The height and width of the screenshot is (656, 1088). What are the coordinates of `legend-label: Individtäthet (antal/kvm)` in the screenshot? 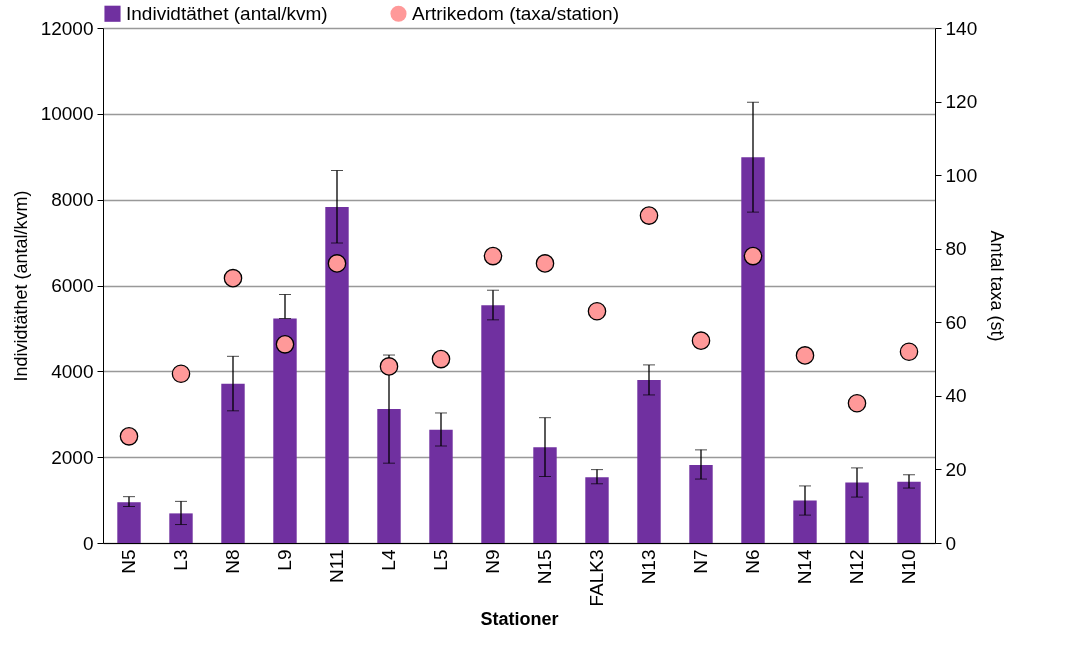 It's located at (227, 13).